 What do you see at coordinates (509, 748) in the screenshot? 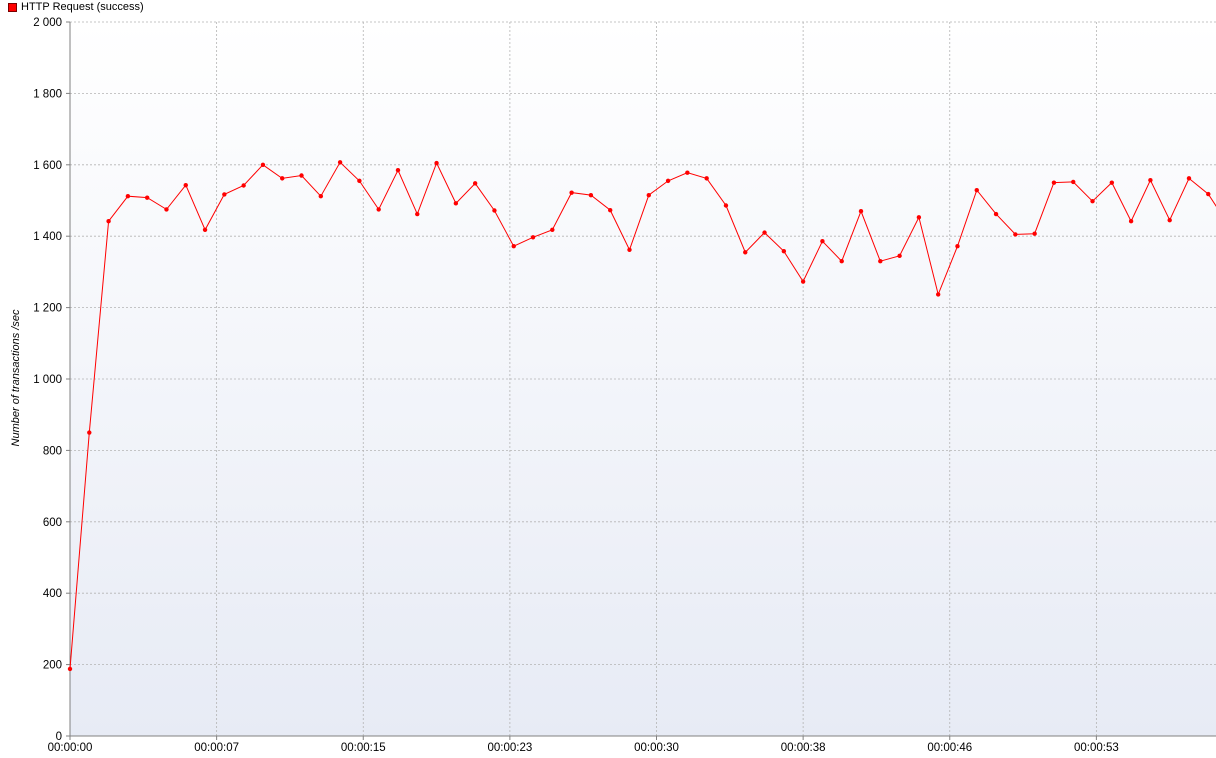
I see `x-tick-label: 00:00:23` at bounding box center [509, 748].